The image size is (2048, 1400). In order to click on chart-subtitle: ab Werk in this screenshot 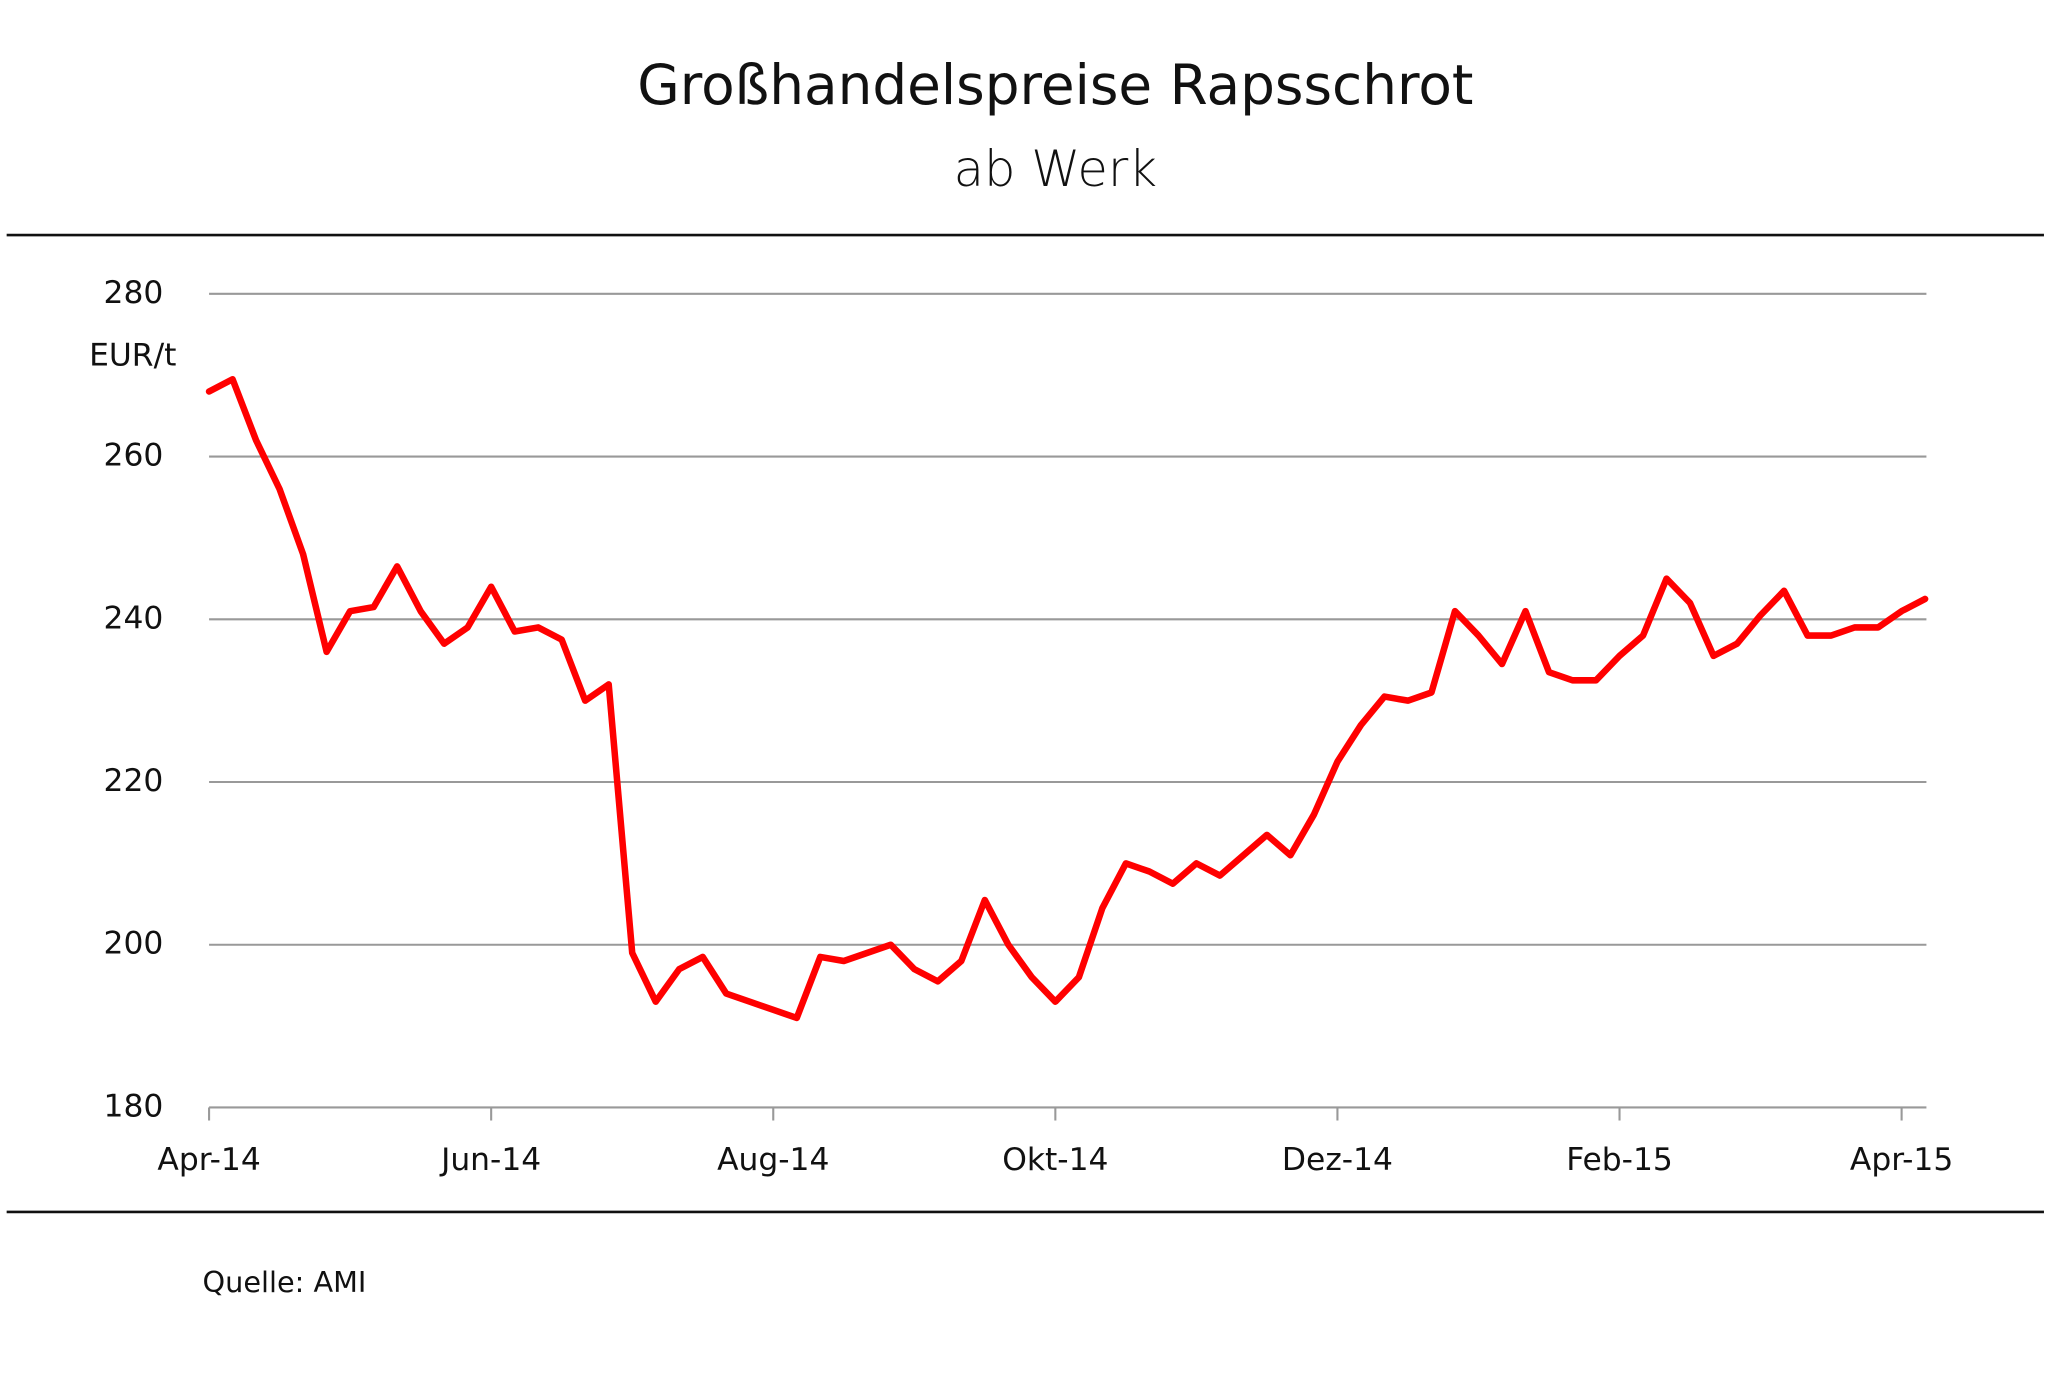, I will do `click(1055, 169)`.